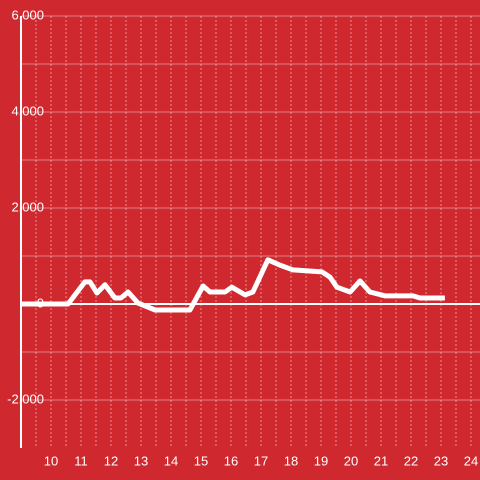  What do you see at coordinates (201, 460) in the screenshot?
I see `x-tick-label: 15` at bounding box center [201, 460].